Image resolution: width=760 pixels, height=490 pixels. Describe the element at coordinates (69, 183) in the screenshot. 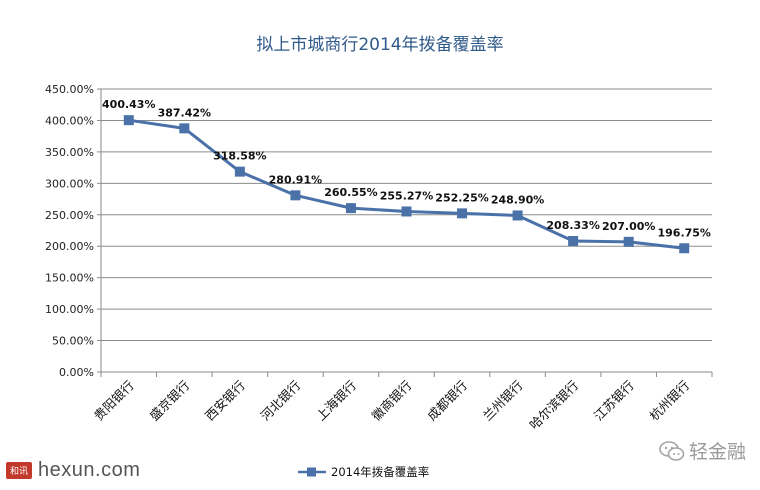

I see `y-tick-label: 300.00%` at that location.